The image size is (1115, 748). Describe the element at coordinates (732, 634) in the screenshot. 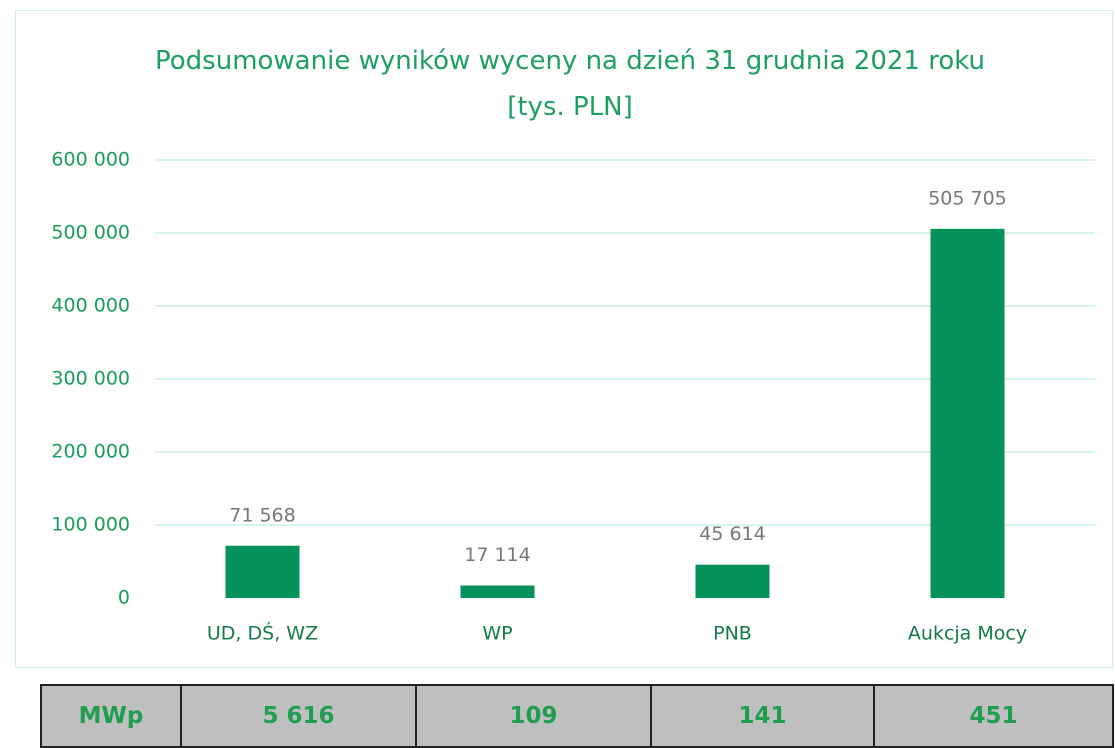

I see `x-tick-label: PNB` at that location.